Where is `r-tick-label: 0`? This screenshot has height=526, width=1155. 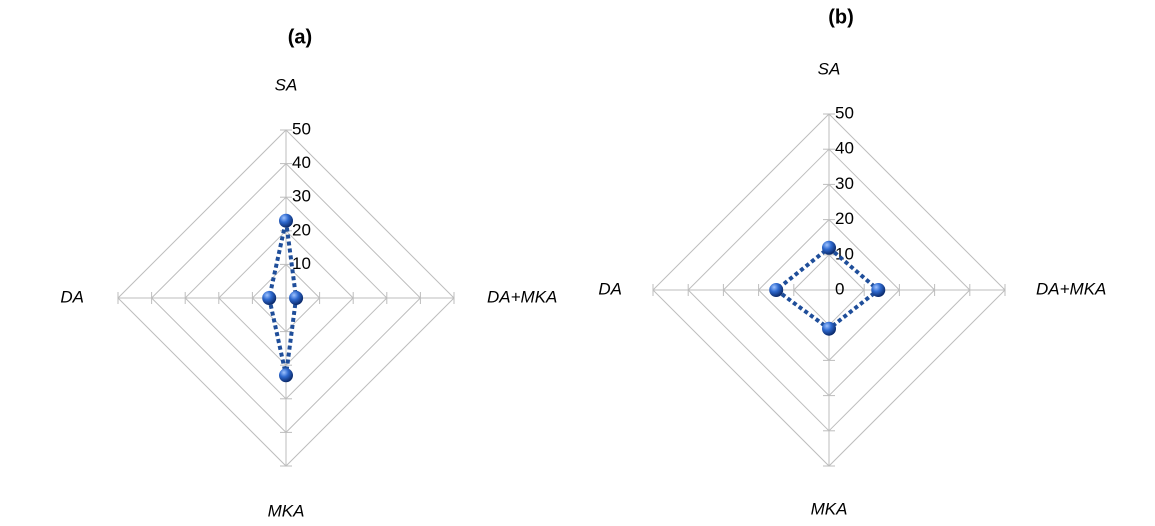
r-tick-label: 0 is located at coordinates (839, 288).